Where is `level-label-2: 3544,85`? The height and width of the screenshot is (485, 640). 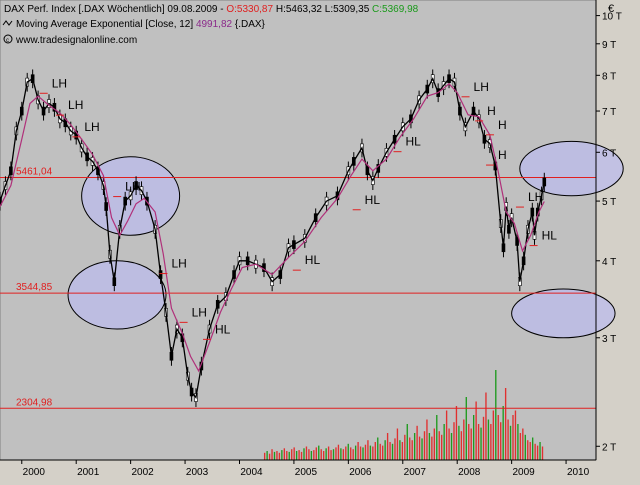
level-label-2: 3544,85 is located at coordinates (34, 287).